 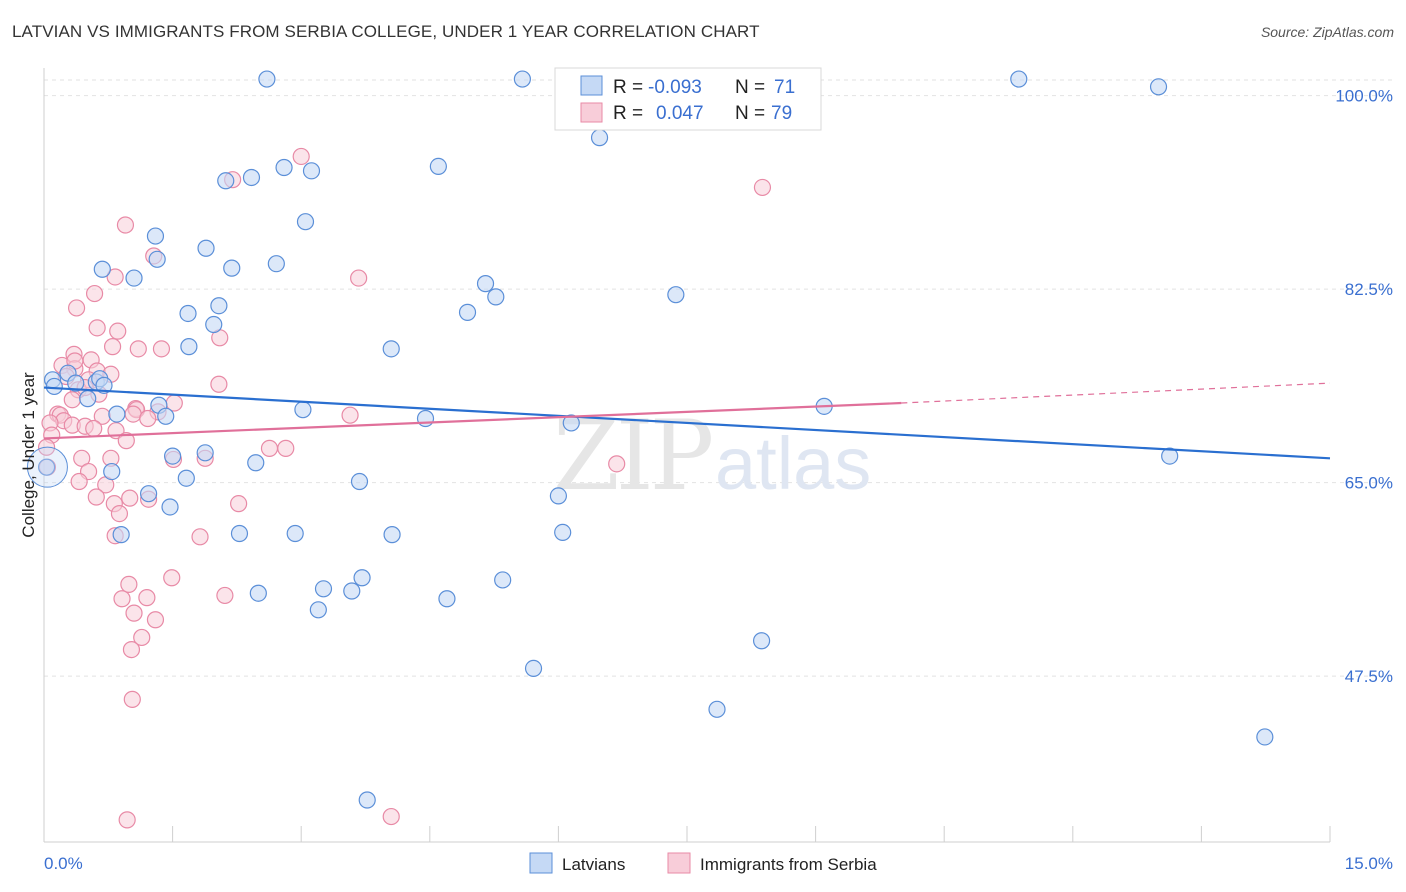 I want to click on legend-r-value-1: -0.093, so click(x=675, y=87).